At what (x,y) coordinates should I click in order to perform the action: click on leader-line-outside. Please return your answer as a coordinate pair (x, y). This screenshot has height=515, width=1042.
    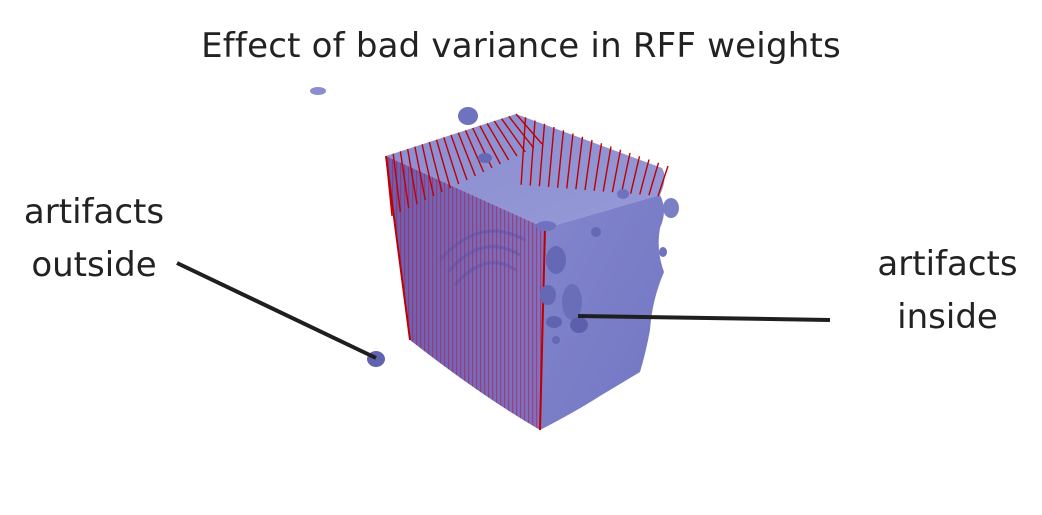
    Looking at the image, I should click on (276, 310).